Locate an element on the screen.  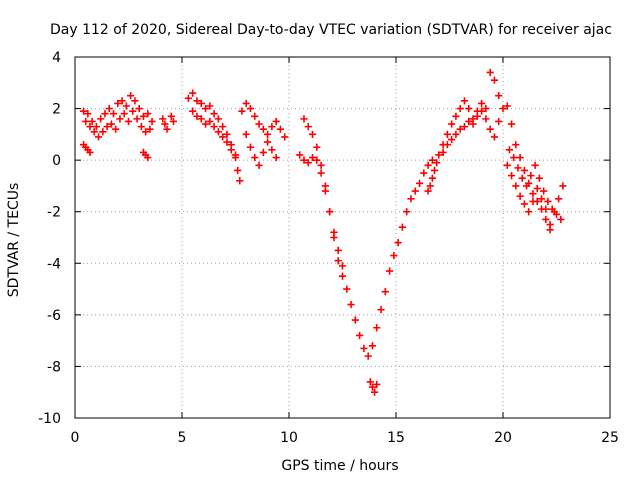
x-tick-label: 5 is located at coordinates (182, 438).